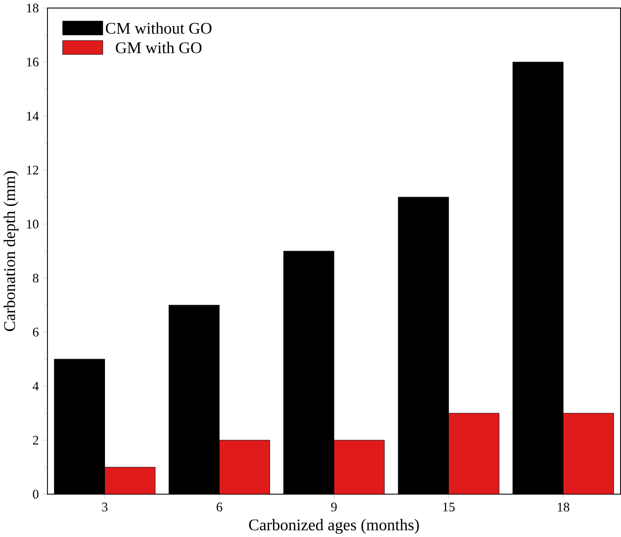 This screenshot has height=537, width=621. I want to click on x-axis-title: Carbonized ages (months), so click(334, 526).